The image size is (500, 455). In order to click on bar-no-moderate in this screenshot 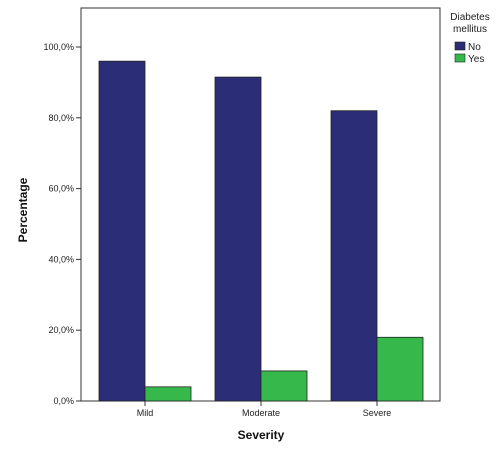, I will do `click(238, 239)`.